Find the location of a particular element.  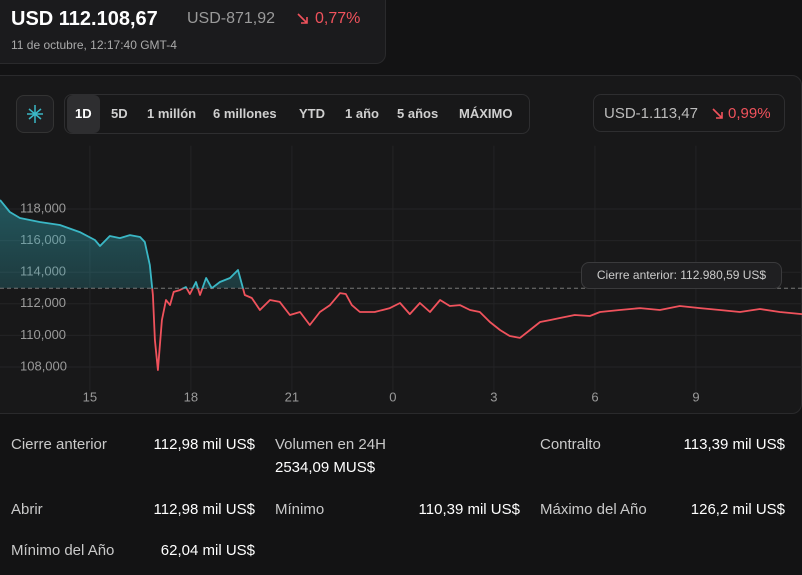

range-change-pct: 0,99% is located at coordinates (749, 113).